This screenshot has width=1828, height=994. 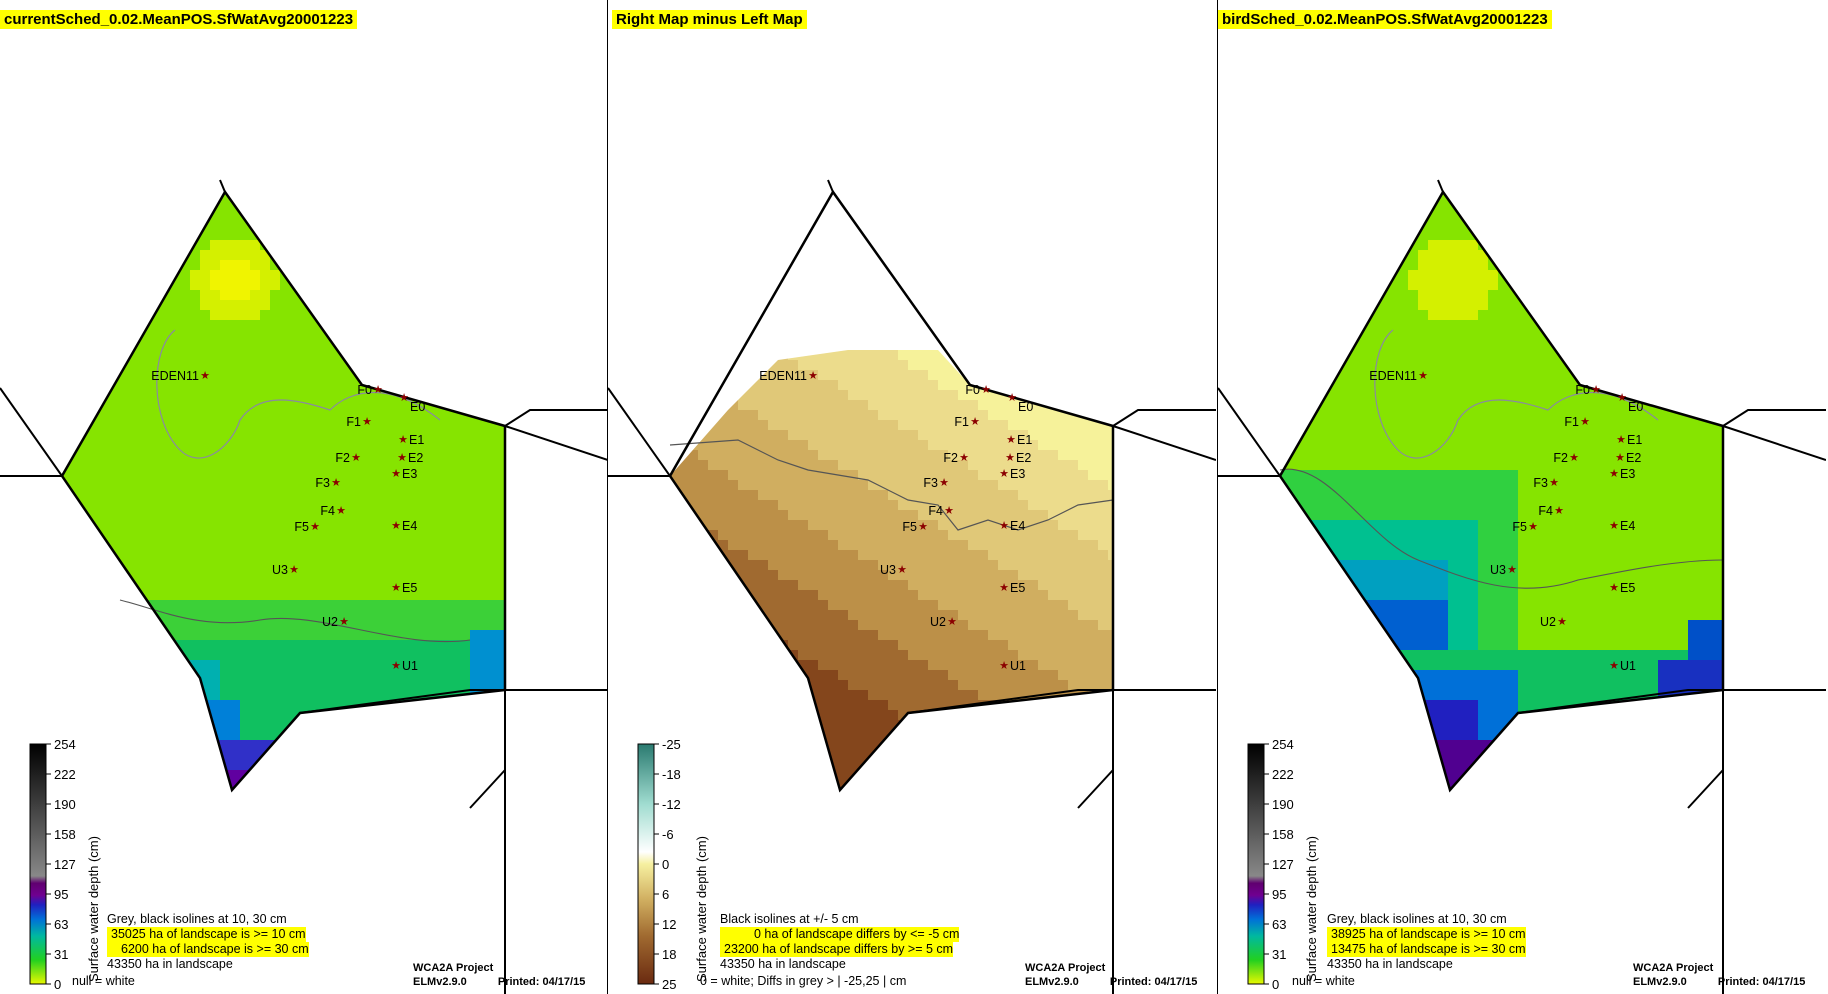 What do you see at coordinates (417, 407) in the screenshot?
I see `station-label: E0` at bounding box center [417, 407].